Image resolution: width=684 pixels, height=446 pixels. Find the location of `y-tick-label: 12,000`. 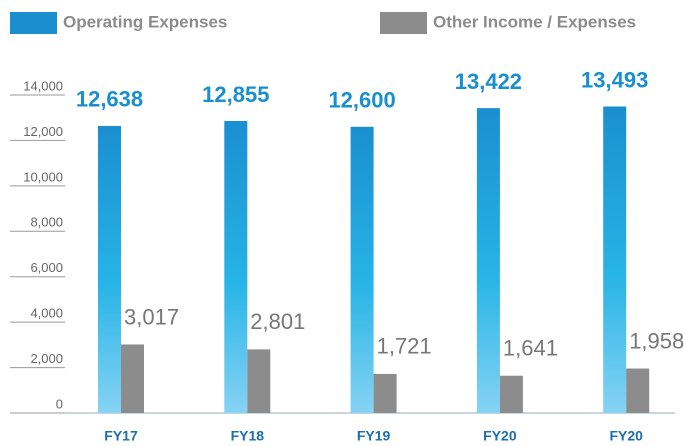

y-tick-label: 12,000 is located at coordinates (43, 131).